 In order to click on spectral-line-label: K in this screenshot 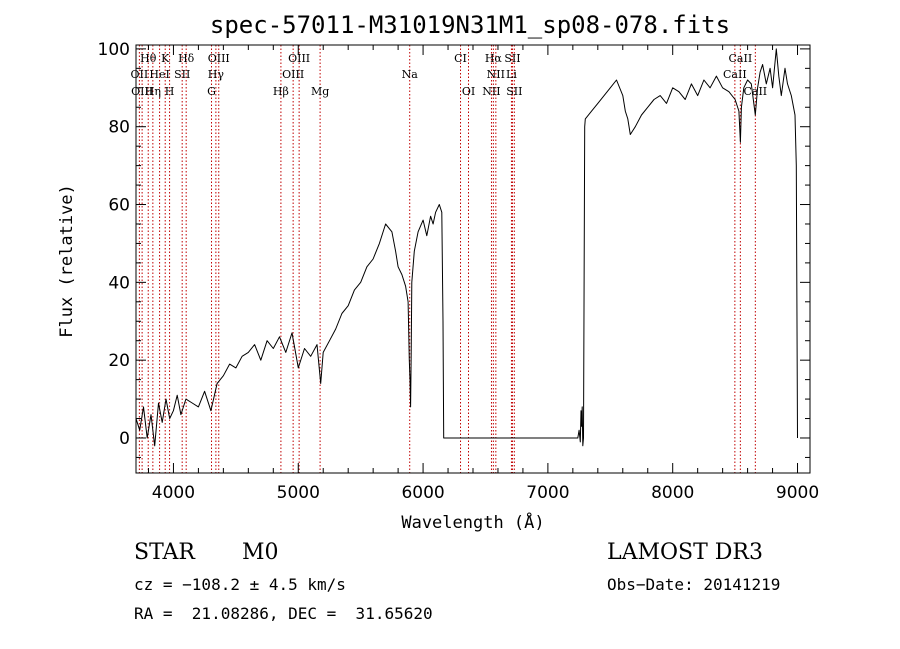, I will do `click(165, 58)`.